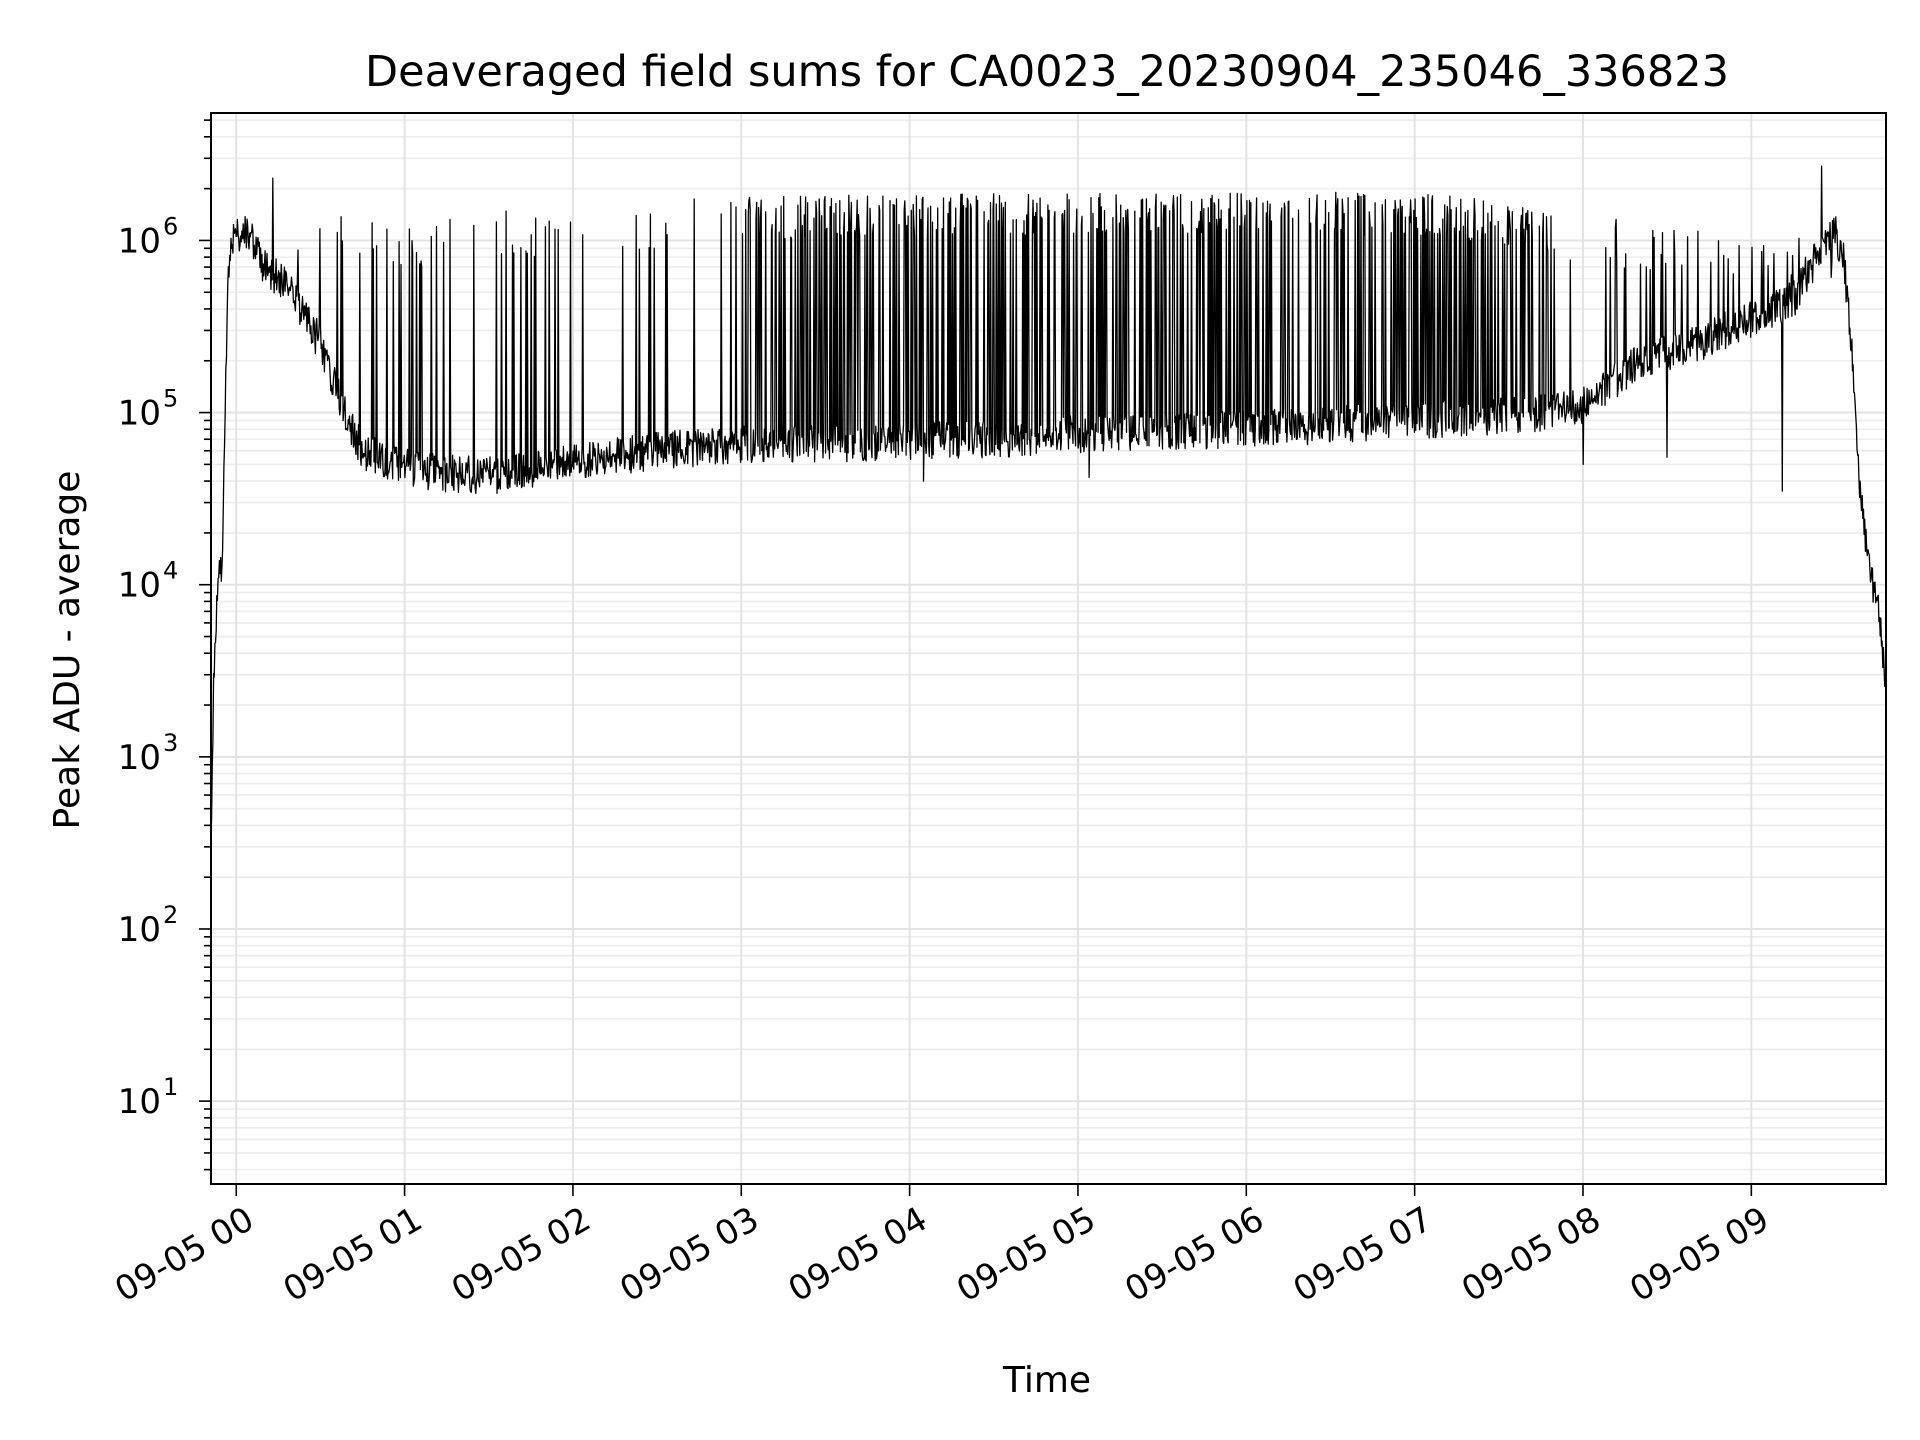 This screenshot has width=1920, height=1440. What do you see at coordinates (689, 1254) in the screenshot?
I see `x-tick-label: 09-05 03` at bounding box center [689, 1254].